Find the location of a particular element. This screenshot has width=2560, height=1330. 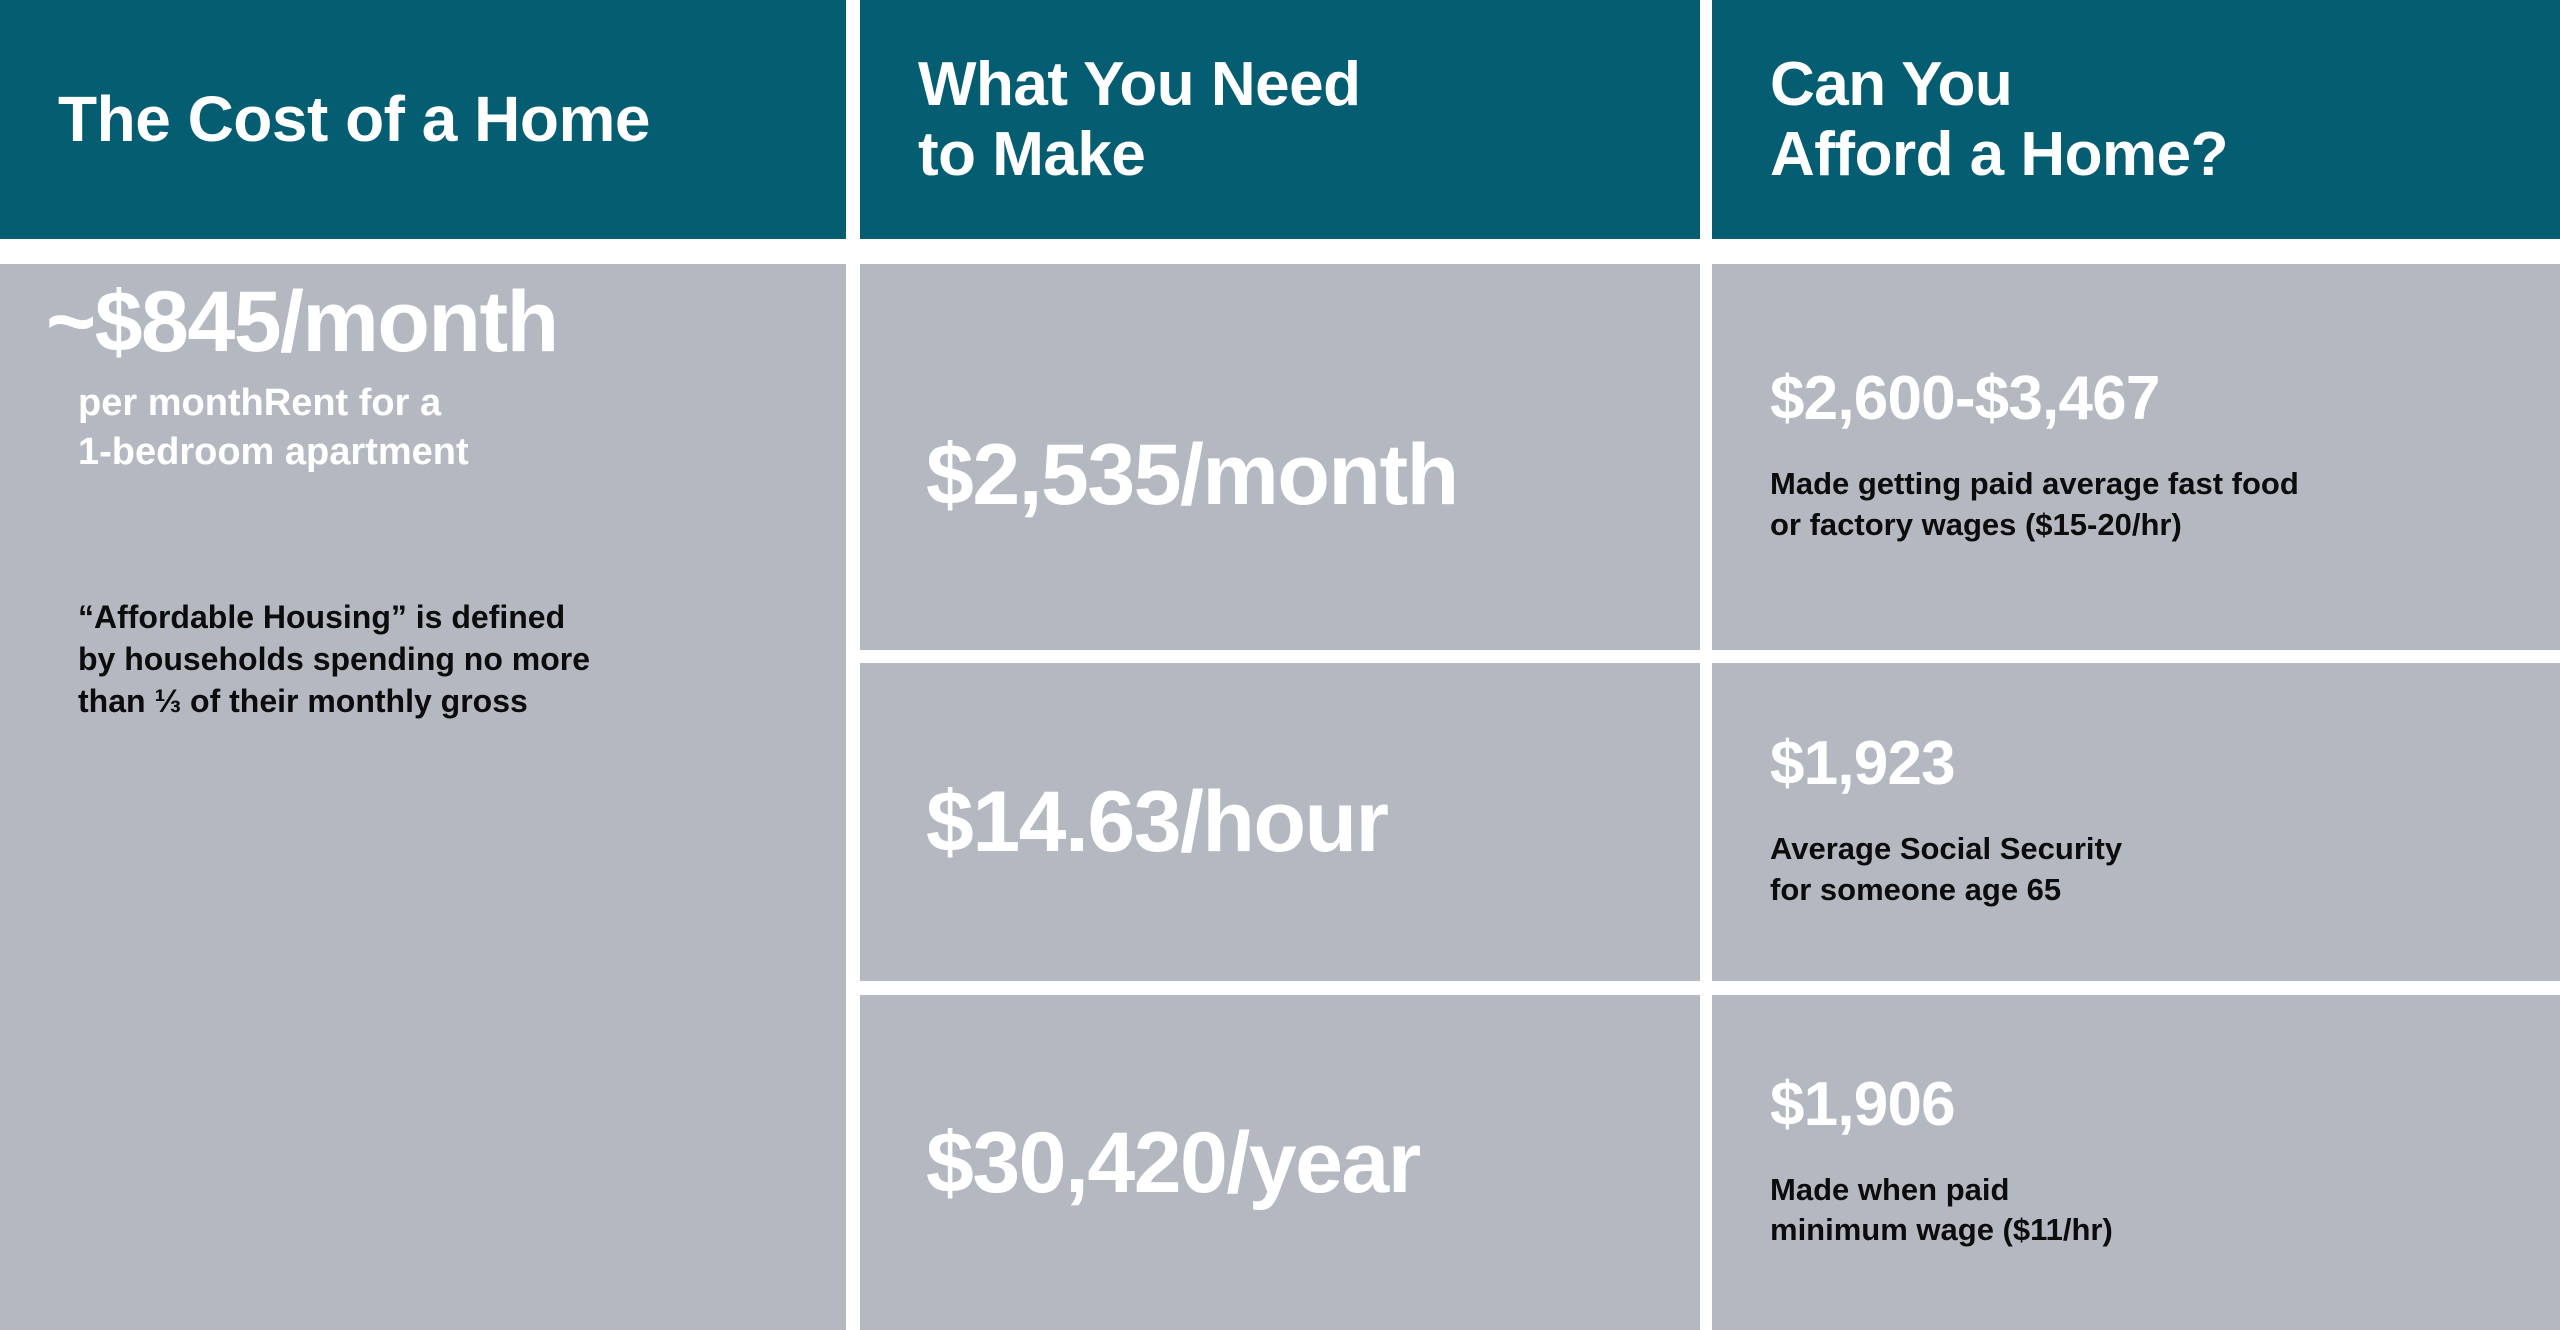

header-cell-what-you-need-to-make: What You Need to Make is located at coordinates (1280, 119).